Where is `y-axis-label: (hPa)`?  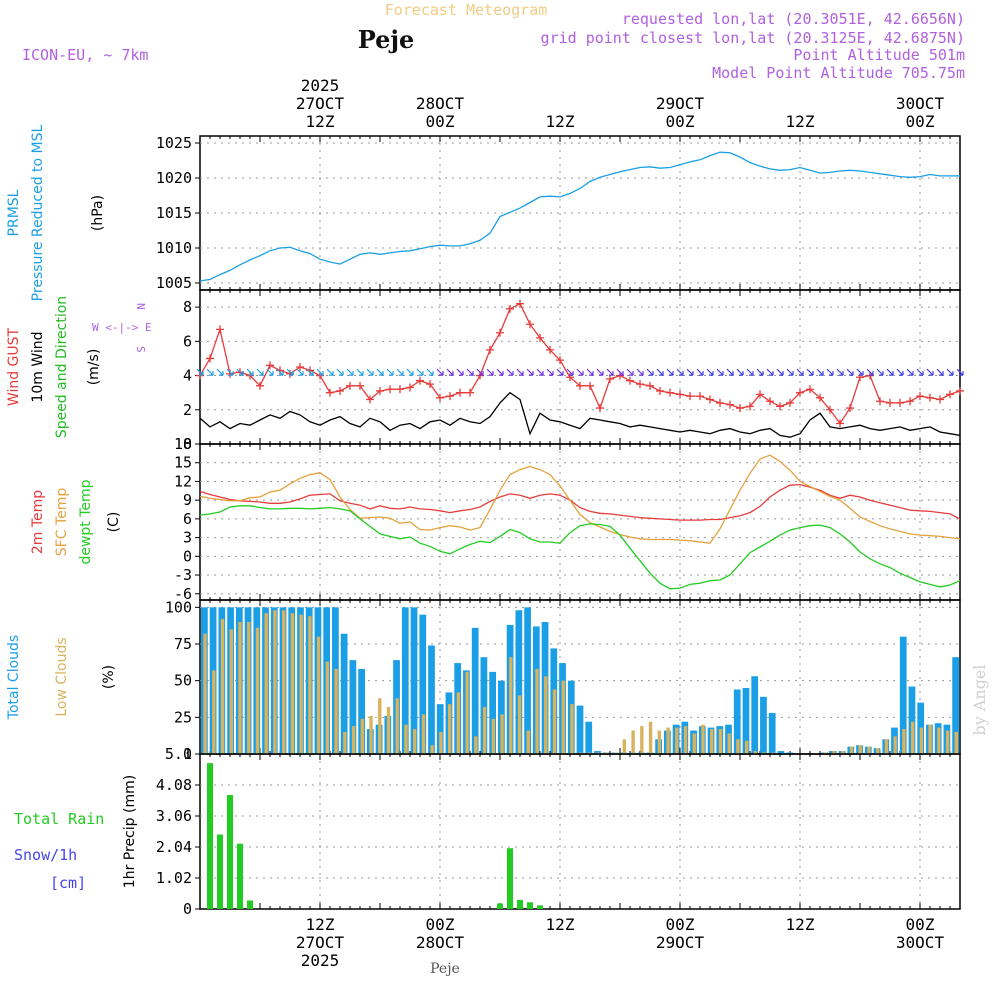
y-axis-label: (hPa) is located at coordinates (98, 213).